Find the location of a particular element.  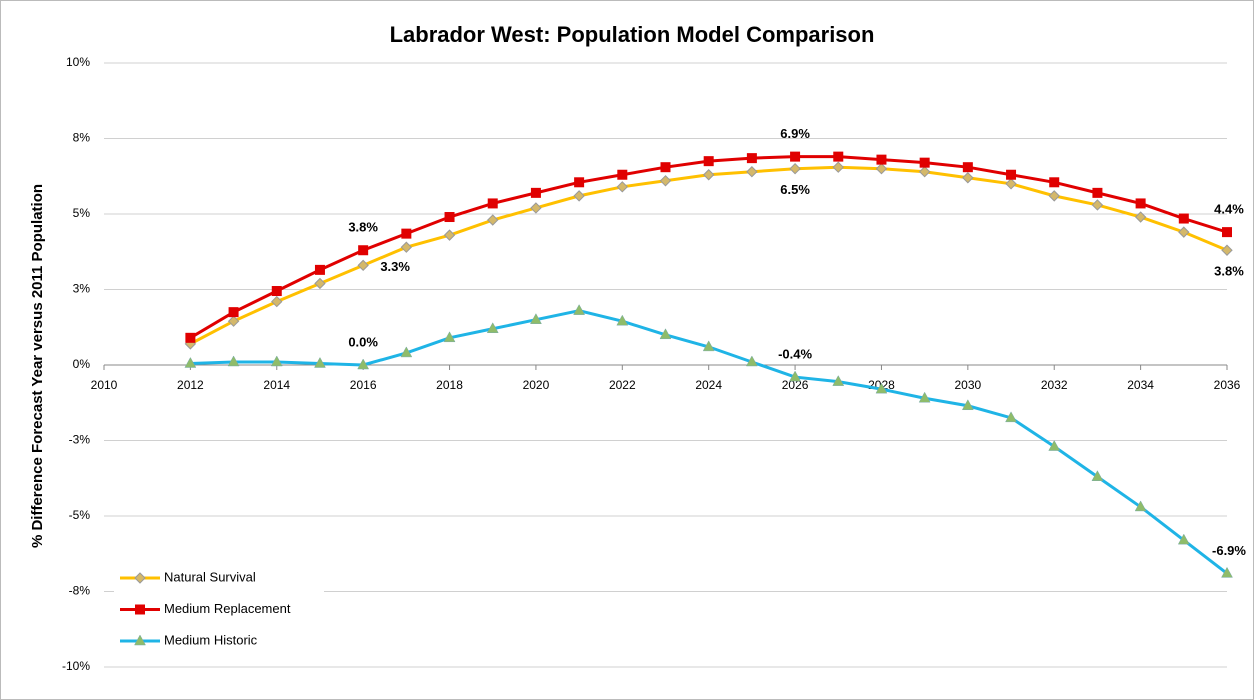

data-label: -6.9% is located at coordinates (1229, 550).